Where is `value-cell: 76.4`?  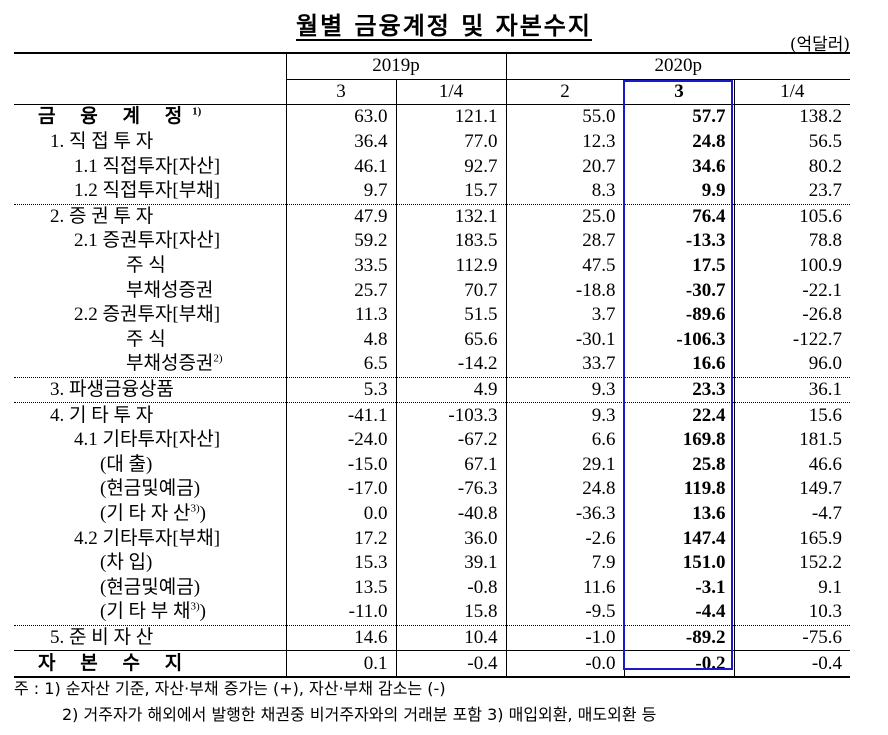 value-cell: 76.4 is located at coordinates (678, 216).